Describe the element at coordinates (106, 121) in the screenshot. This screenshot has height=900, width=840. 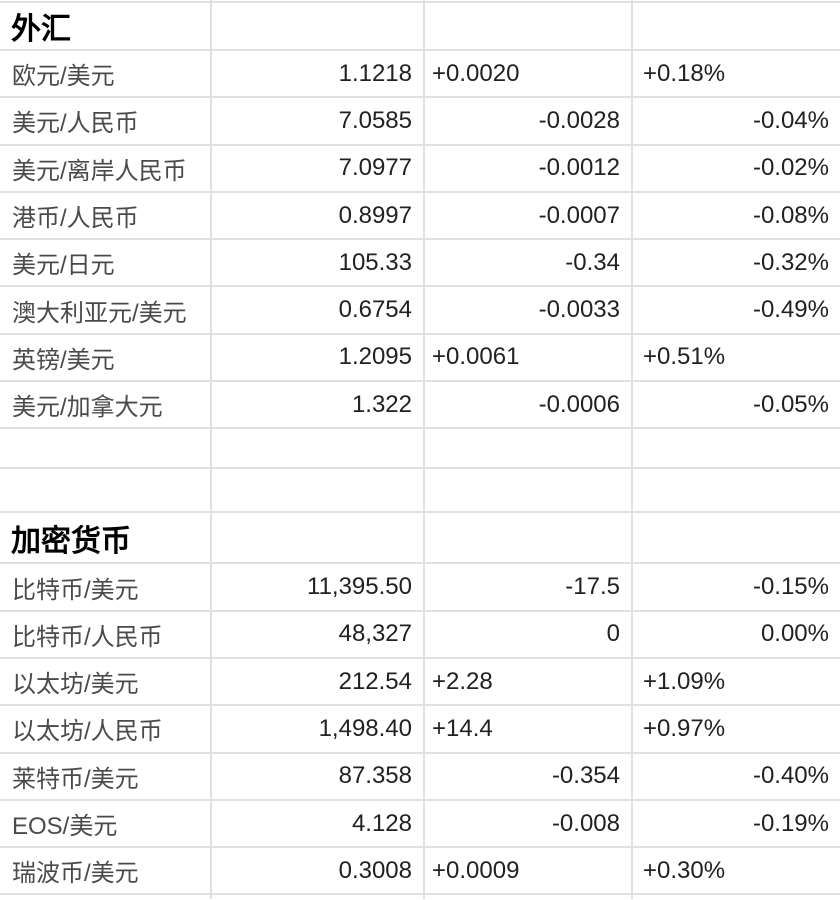
I see `pair-cell: 美元/人民币` at that location.